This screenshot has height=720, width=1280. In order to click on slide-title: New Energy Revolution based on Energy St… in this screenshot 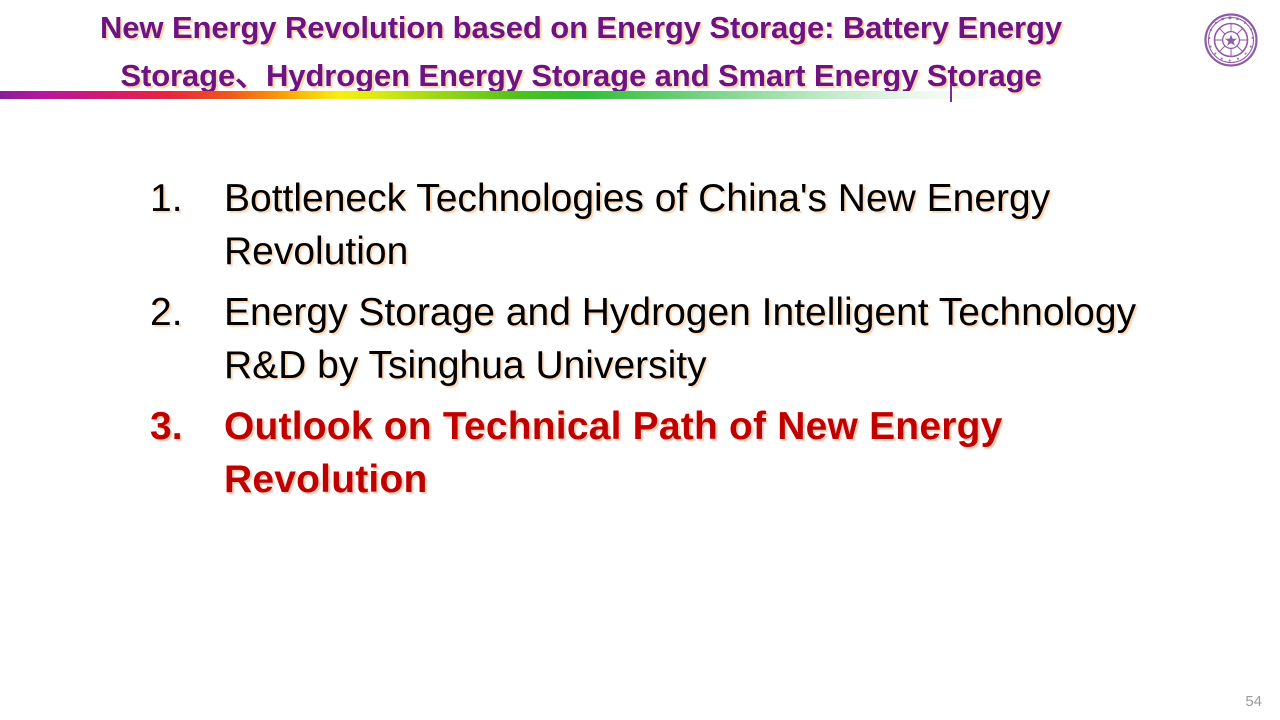, I will do `click(580, 52)`.